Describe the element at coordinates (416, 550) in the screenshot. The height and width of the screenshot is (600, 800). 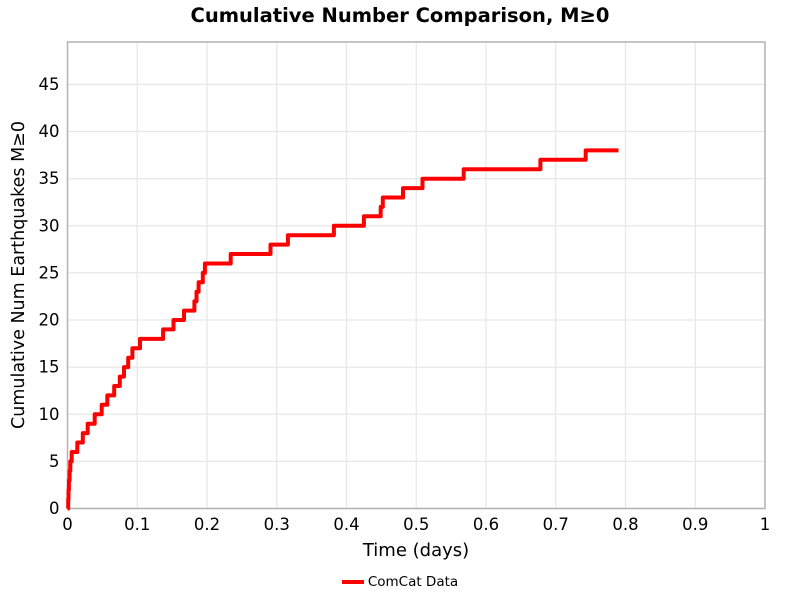
I see `x-axis-label: Time (days)` at that location.